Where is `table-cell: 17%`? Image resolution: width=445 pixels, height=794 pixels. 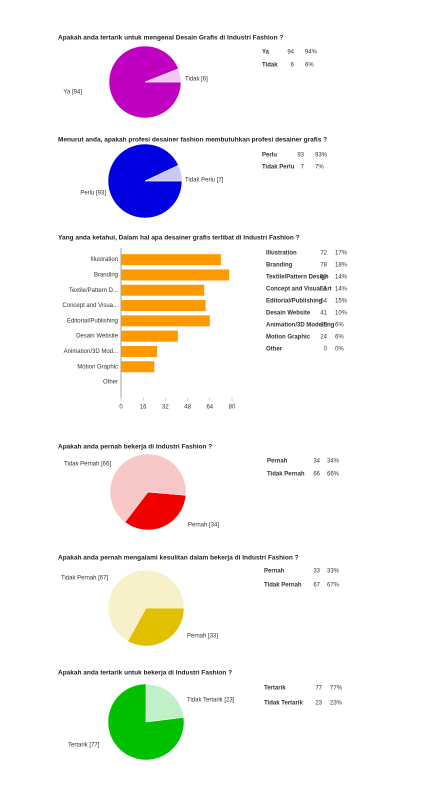
table-cell: 17% is located at coordinates (341, 254).